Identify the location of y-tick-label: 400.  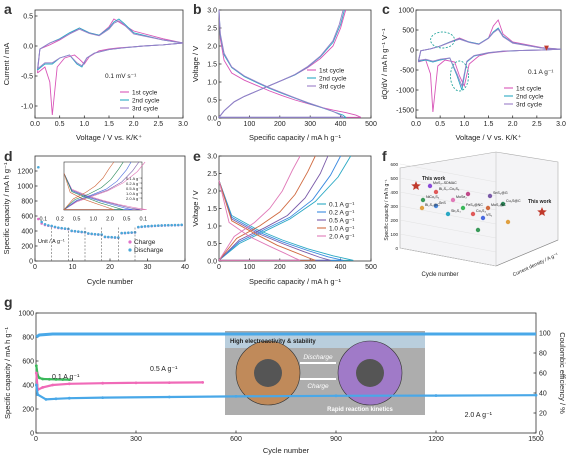
(28, 385).